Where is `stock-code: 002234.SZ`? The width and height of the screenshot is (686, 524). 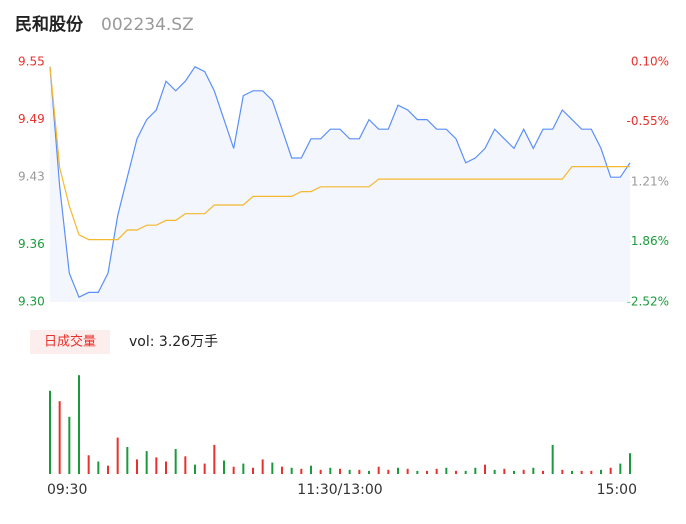 stock-code: 002234.SZ is located at coordinates (147, 25).